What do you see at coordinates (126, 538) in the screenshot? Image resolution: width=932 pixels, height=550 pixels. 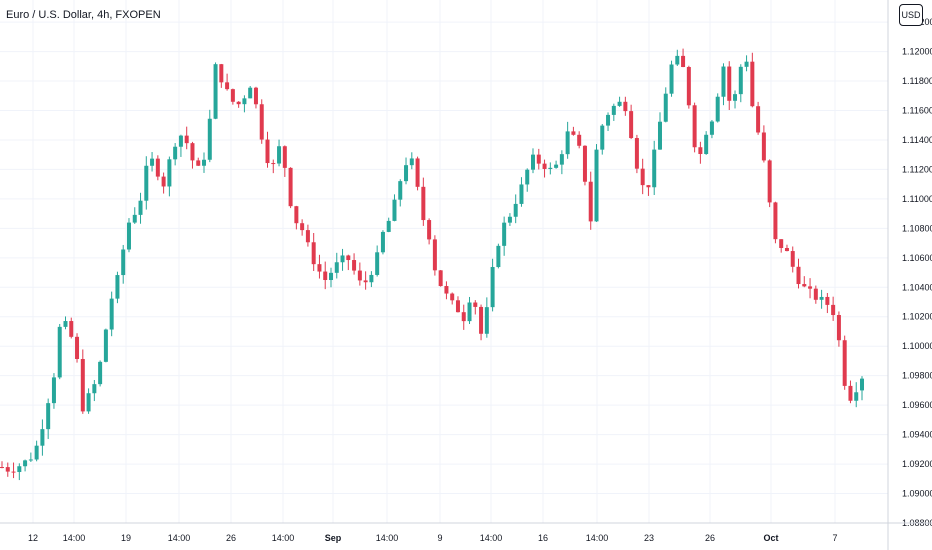 I see `x-tick-label: 19` at bounding box center [126, 538].